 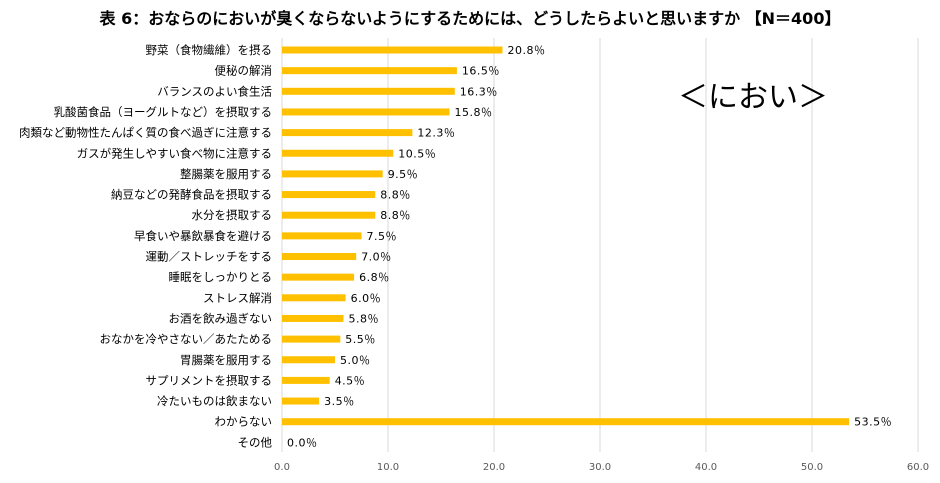 What do you see at coordinates (244, 71) in the screenshot?
I see `category-label: 便秘の解消` at bounding box center [244, 71].